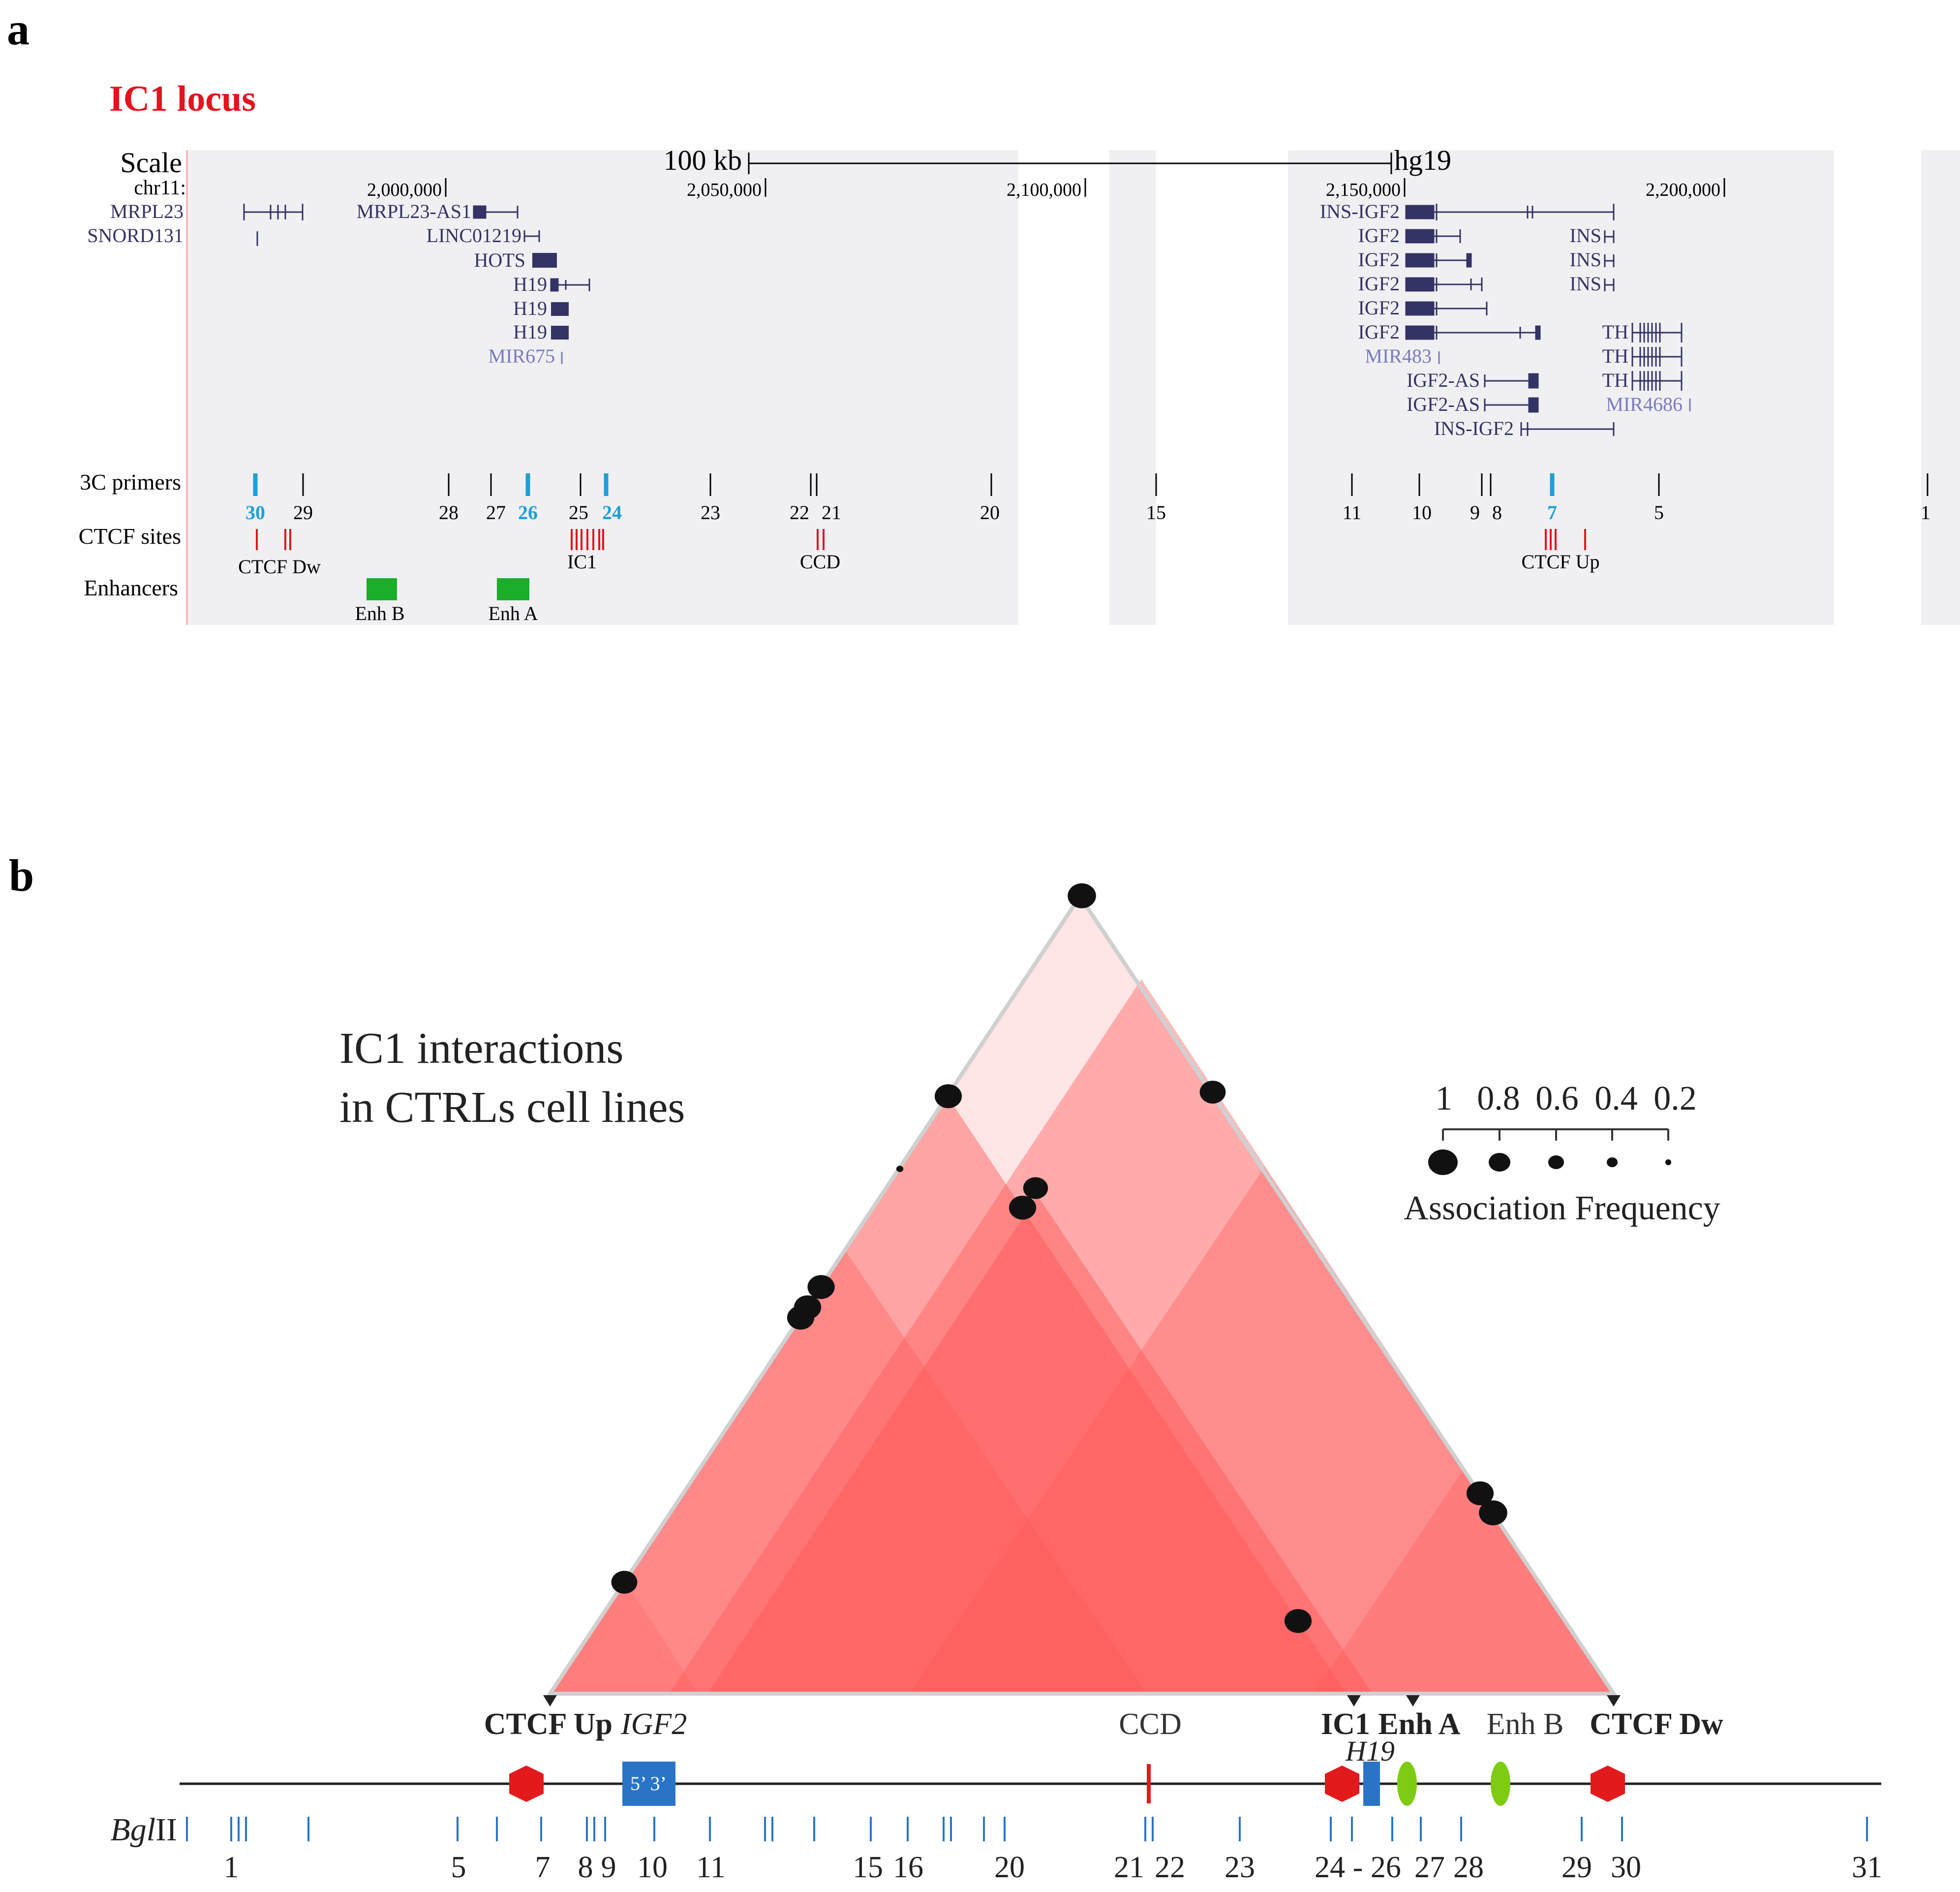 Image resolution: width=1960 pixels, height=1892 pixels. What do you see at coordinates (1082, 1700) in the screenshot?
I see `anchor-markers` at bounding box center [1082, 1700].